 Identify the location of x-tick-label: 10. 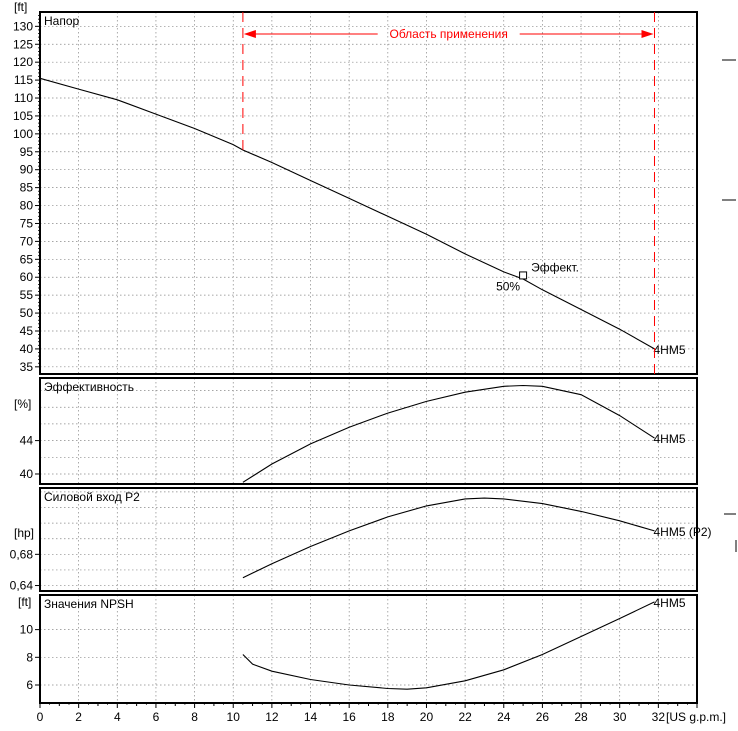
(234, 717).